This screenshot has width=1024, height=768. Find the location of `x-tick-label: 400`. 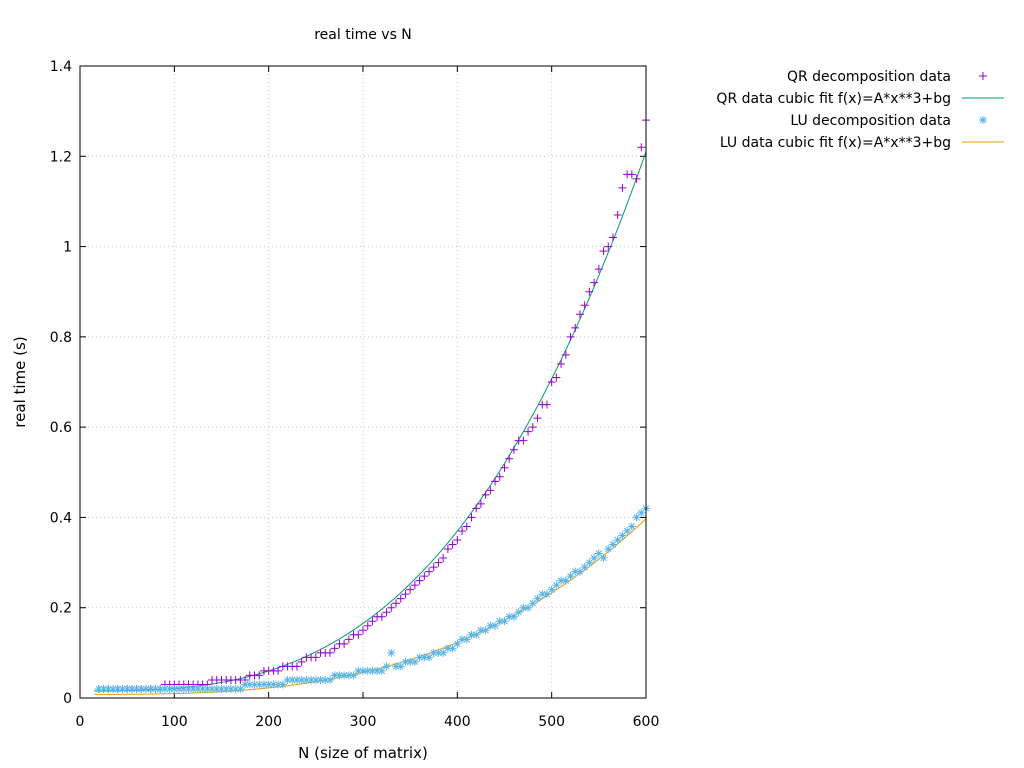

x-tick-label: 400 is located at coordinates (457, 722).